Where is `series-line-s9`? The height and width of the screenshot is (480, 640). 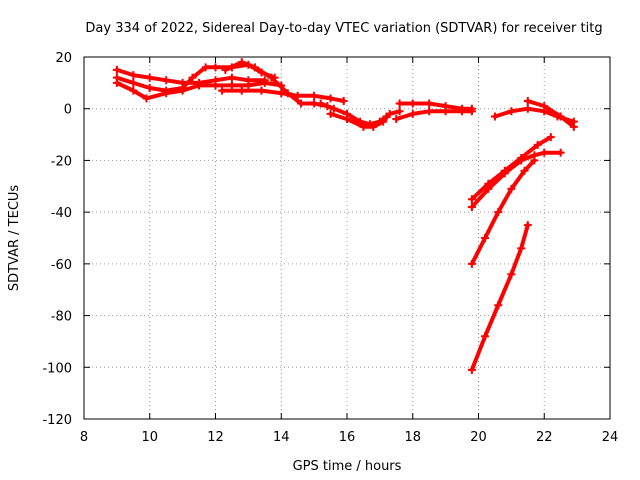 series-line-s9 is located at coordinates (434, 115).